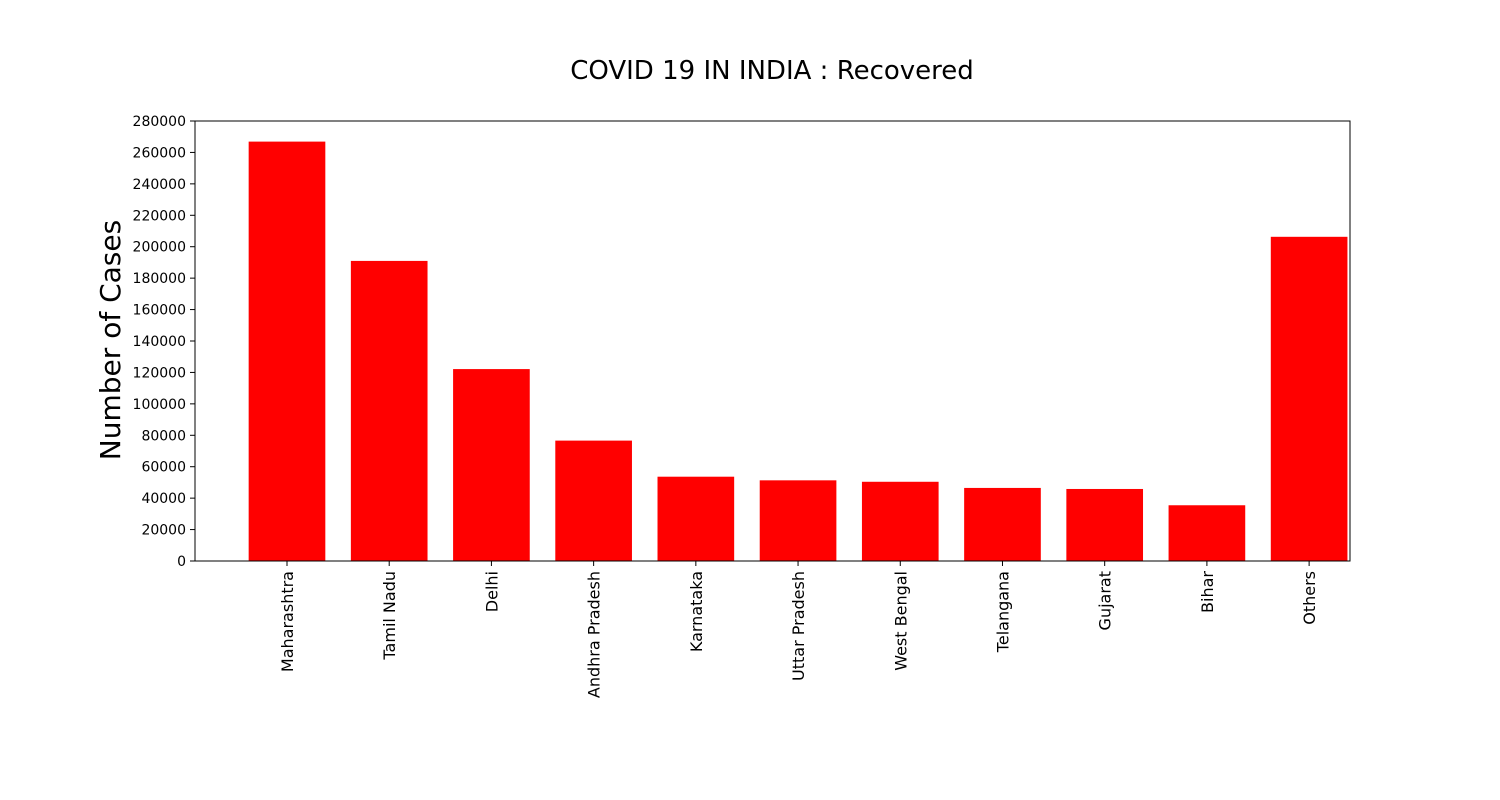 The width and height of the screenshot is (1500, 800). What do you see at coordinates (1002, 612) in the screenshot?
I see `x-tick-label: Telangana` at bounding box center [1002, 612].